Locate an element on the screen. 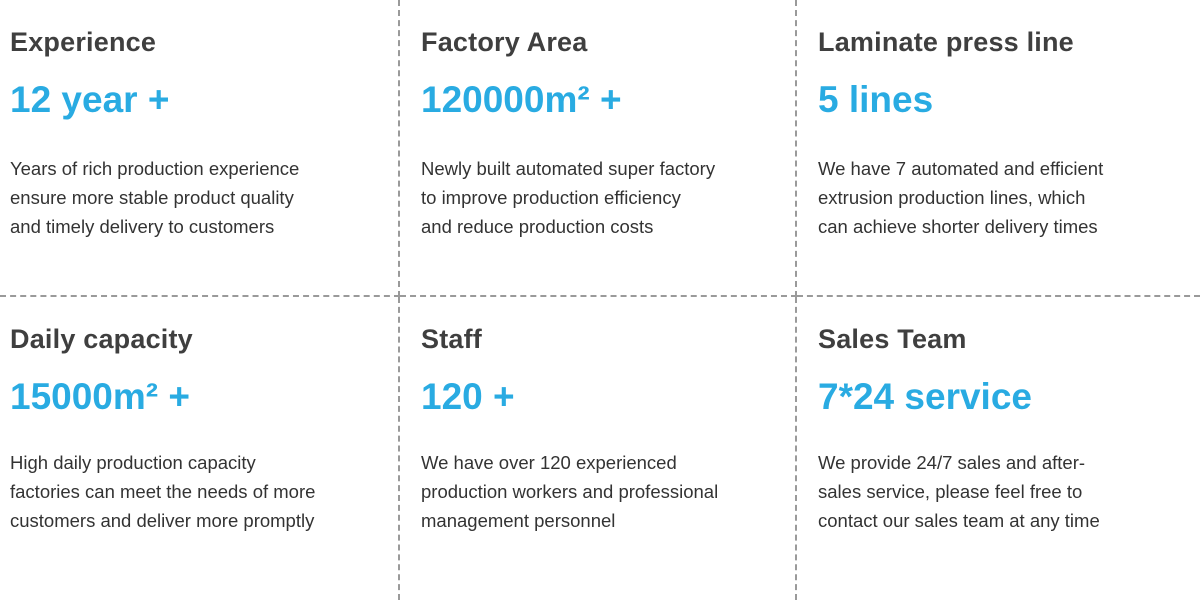 Image resolution: width=1200 pixels, height=600 pixels. stat-title: Experience is located at coordinates (83, 42).